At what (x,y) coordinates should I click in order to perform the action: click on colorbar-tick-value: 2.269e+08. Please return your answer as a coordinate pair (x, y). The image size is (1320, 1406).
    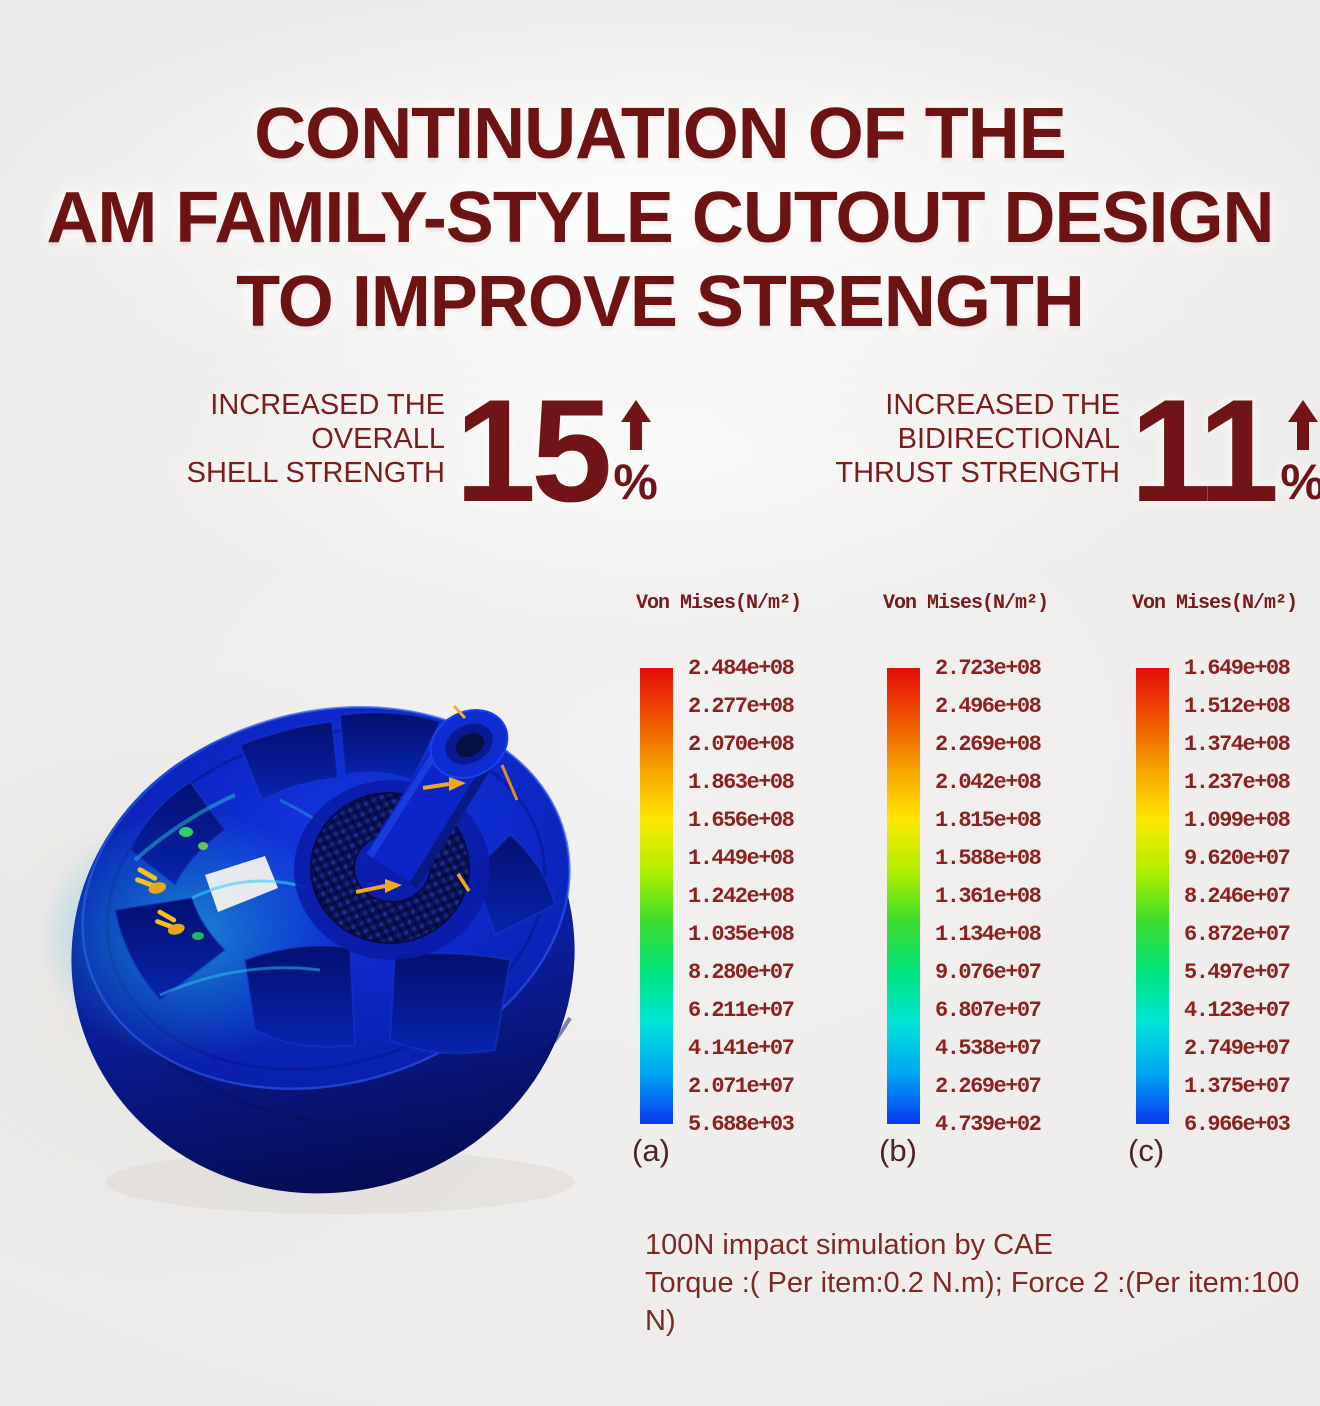
    Looking at the image, I should click on (988, 744).